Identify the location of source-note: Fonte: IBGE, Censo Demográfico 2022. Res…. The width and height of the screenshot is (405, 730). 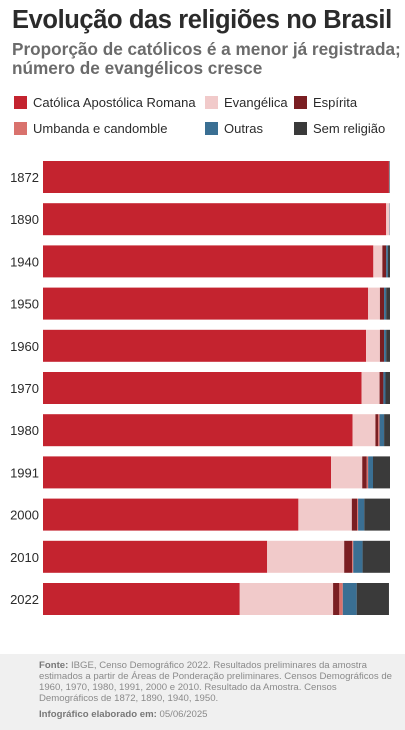
(216, 682).